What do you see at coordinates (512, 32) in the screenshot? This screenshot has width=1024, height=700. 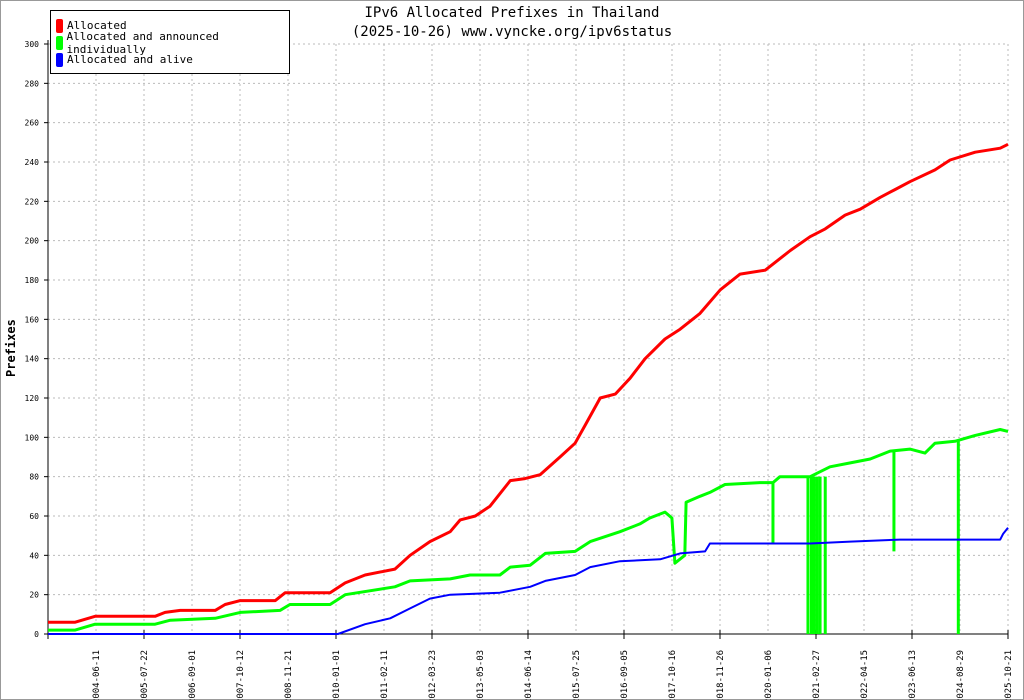 I see `chart-subtitle: (2025-10-26) www.vyncke.org/ipv6status` at bounding box center [512, 32].